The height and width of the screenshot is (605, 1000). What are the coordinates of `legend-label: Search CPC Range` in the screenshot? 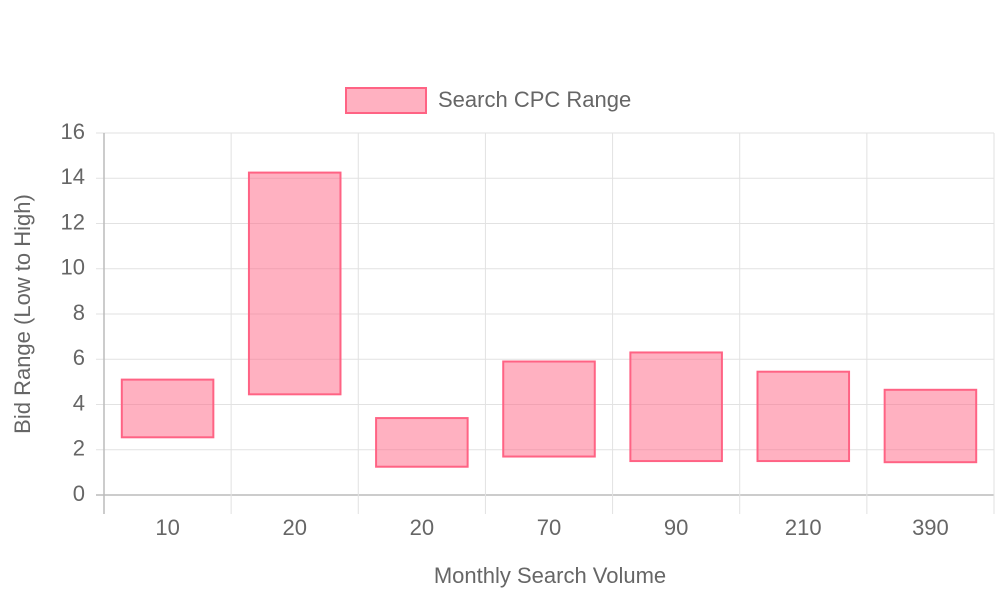 It's located at (534, 99).